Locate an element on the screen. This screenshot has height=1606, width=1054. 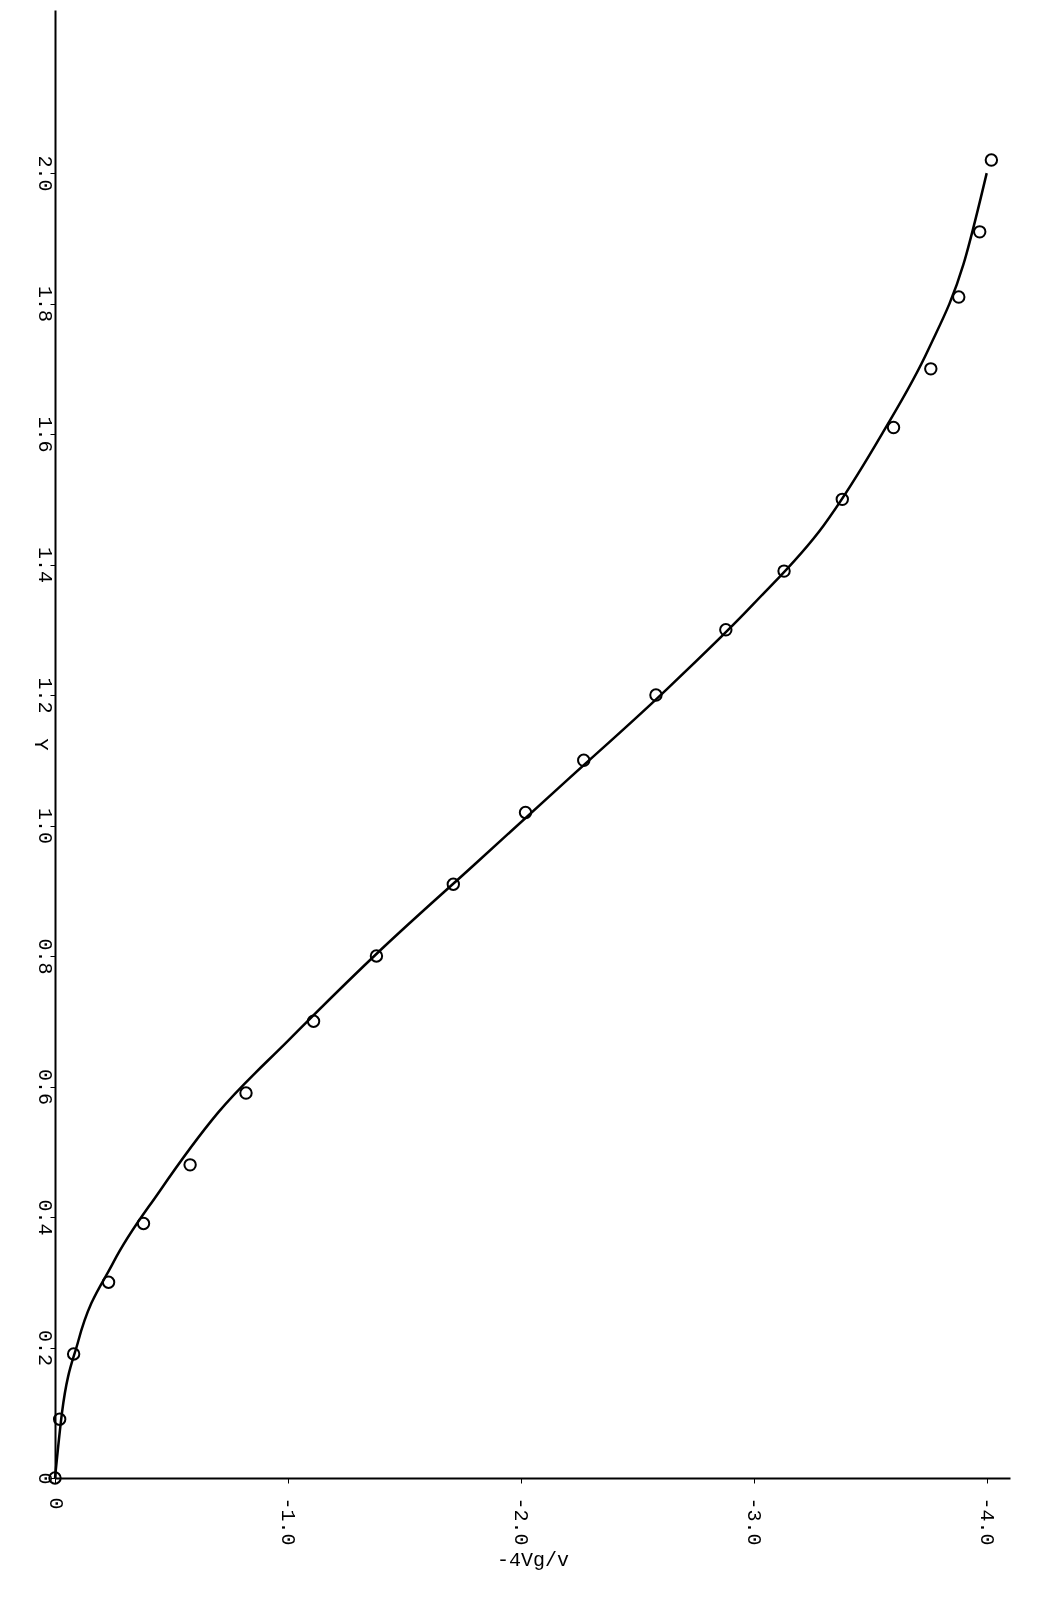
y-tick-label: 1.8 is located at coordinates (44, 304).